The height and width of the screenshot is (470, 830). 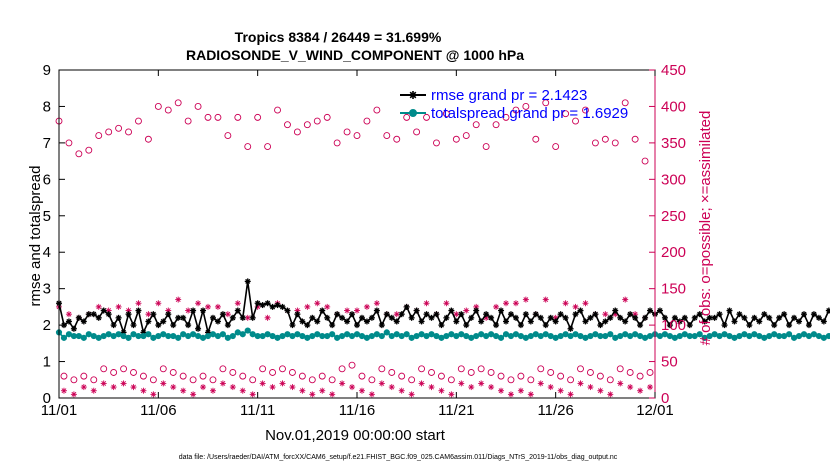 I want to click on y-left-tick-label: 5, so click(x=47, y=216).